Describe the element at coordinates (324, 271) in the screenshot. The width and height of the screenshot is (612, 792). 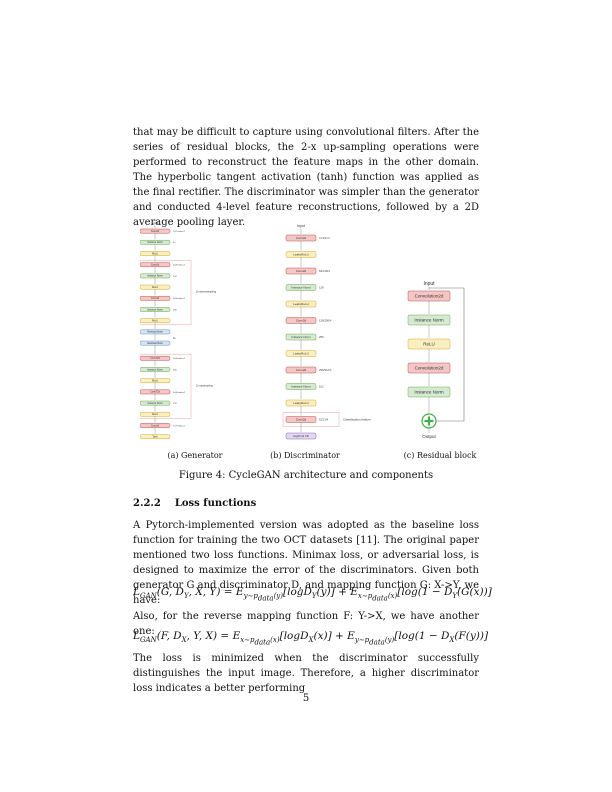
I see `disc-note-2: 64/128/4` at that location.